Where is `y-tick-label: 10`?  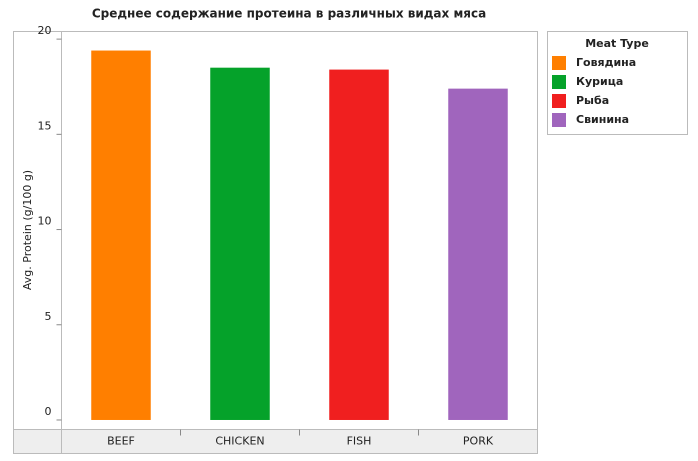
y-tick-label: 10 is located at coordinates (45, 221).